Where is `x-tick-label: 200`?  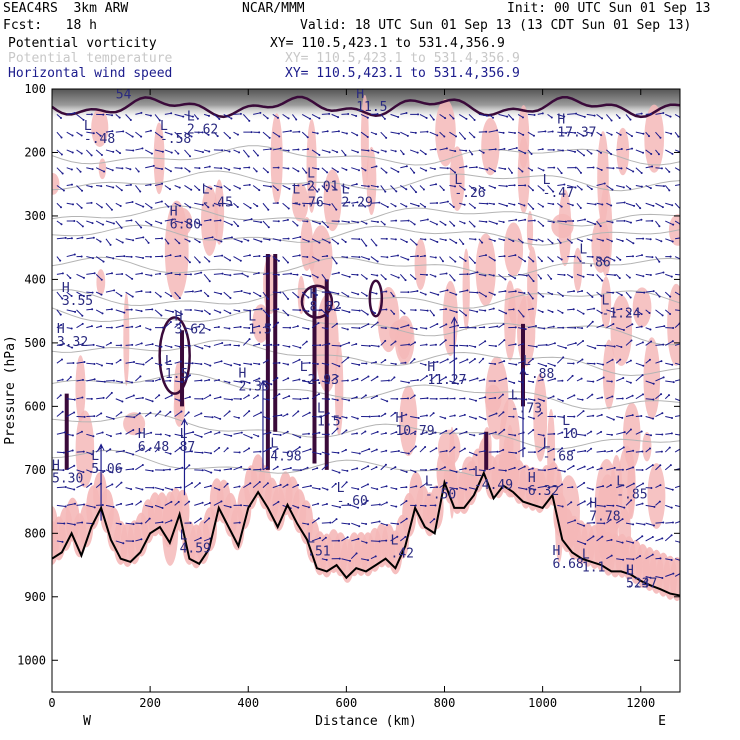
x-tick-label: 200 is located at coordinates (150, 703).